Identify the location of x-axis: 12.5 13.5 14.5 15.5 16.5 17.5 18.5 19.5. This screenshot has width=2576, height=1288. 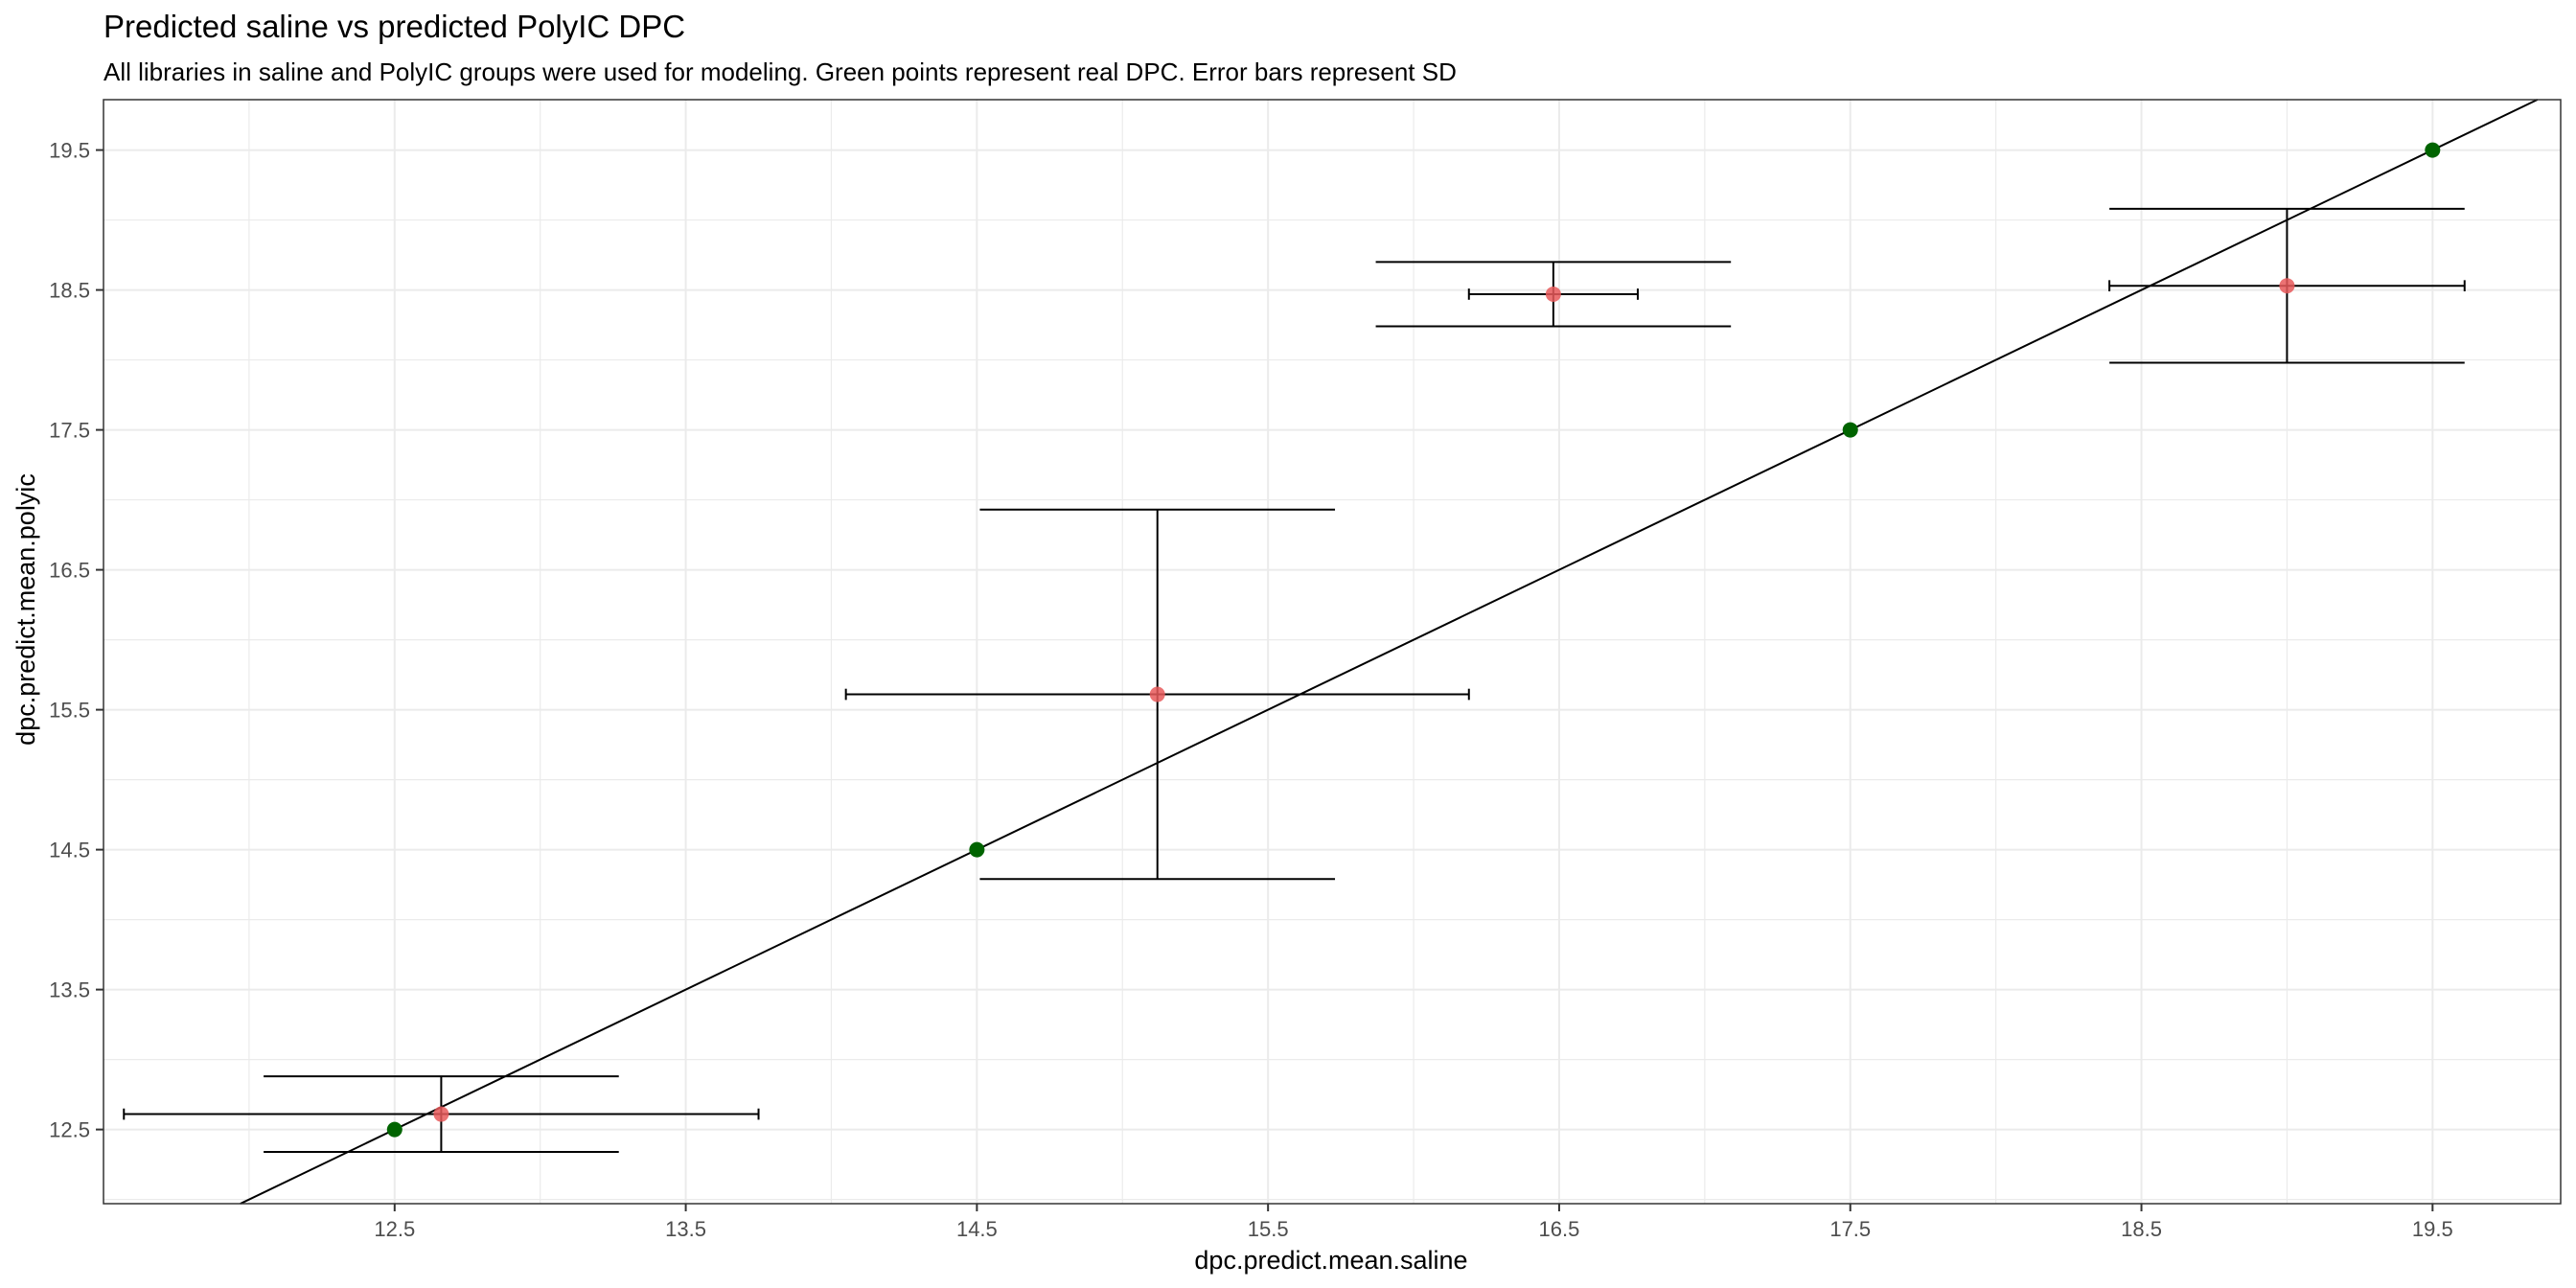
(1413, 1222).